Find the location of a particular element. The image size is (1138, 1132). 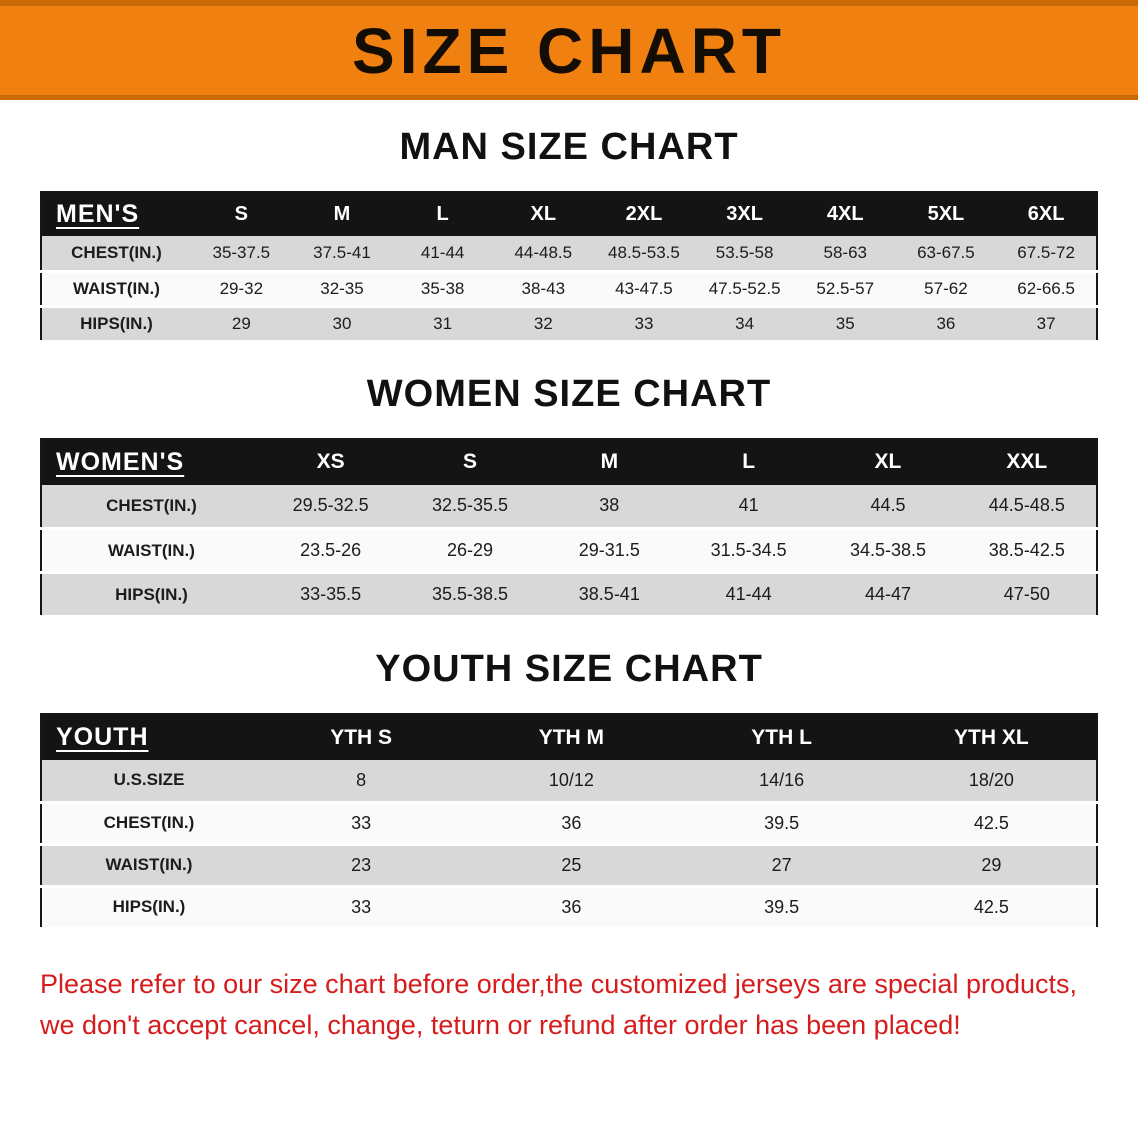

size-header-cell: 6XL is located at coordinates (1046, 214).